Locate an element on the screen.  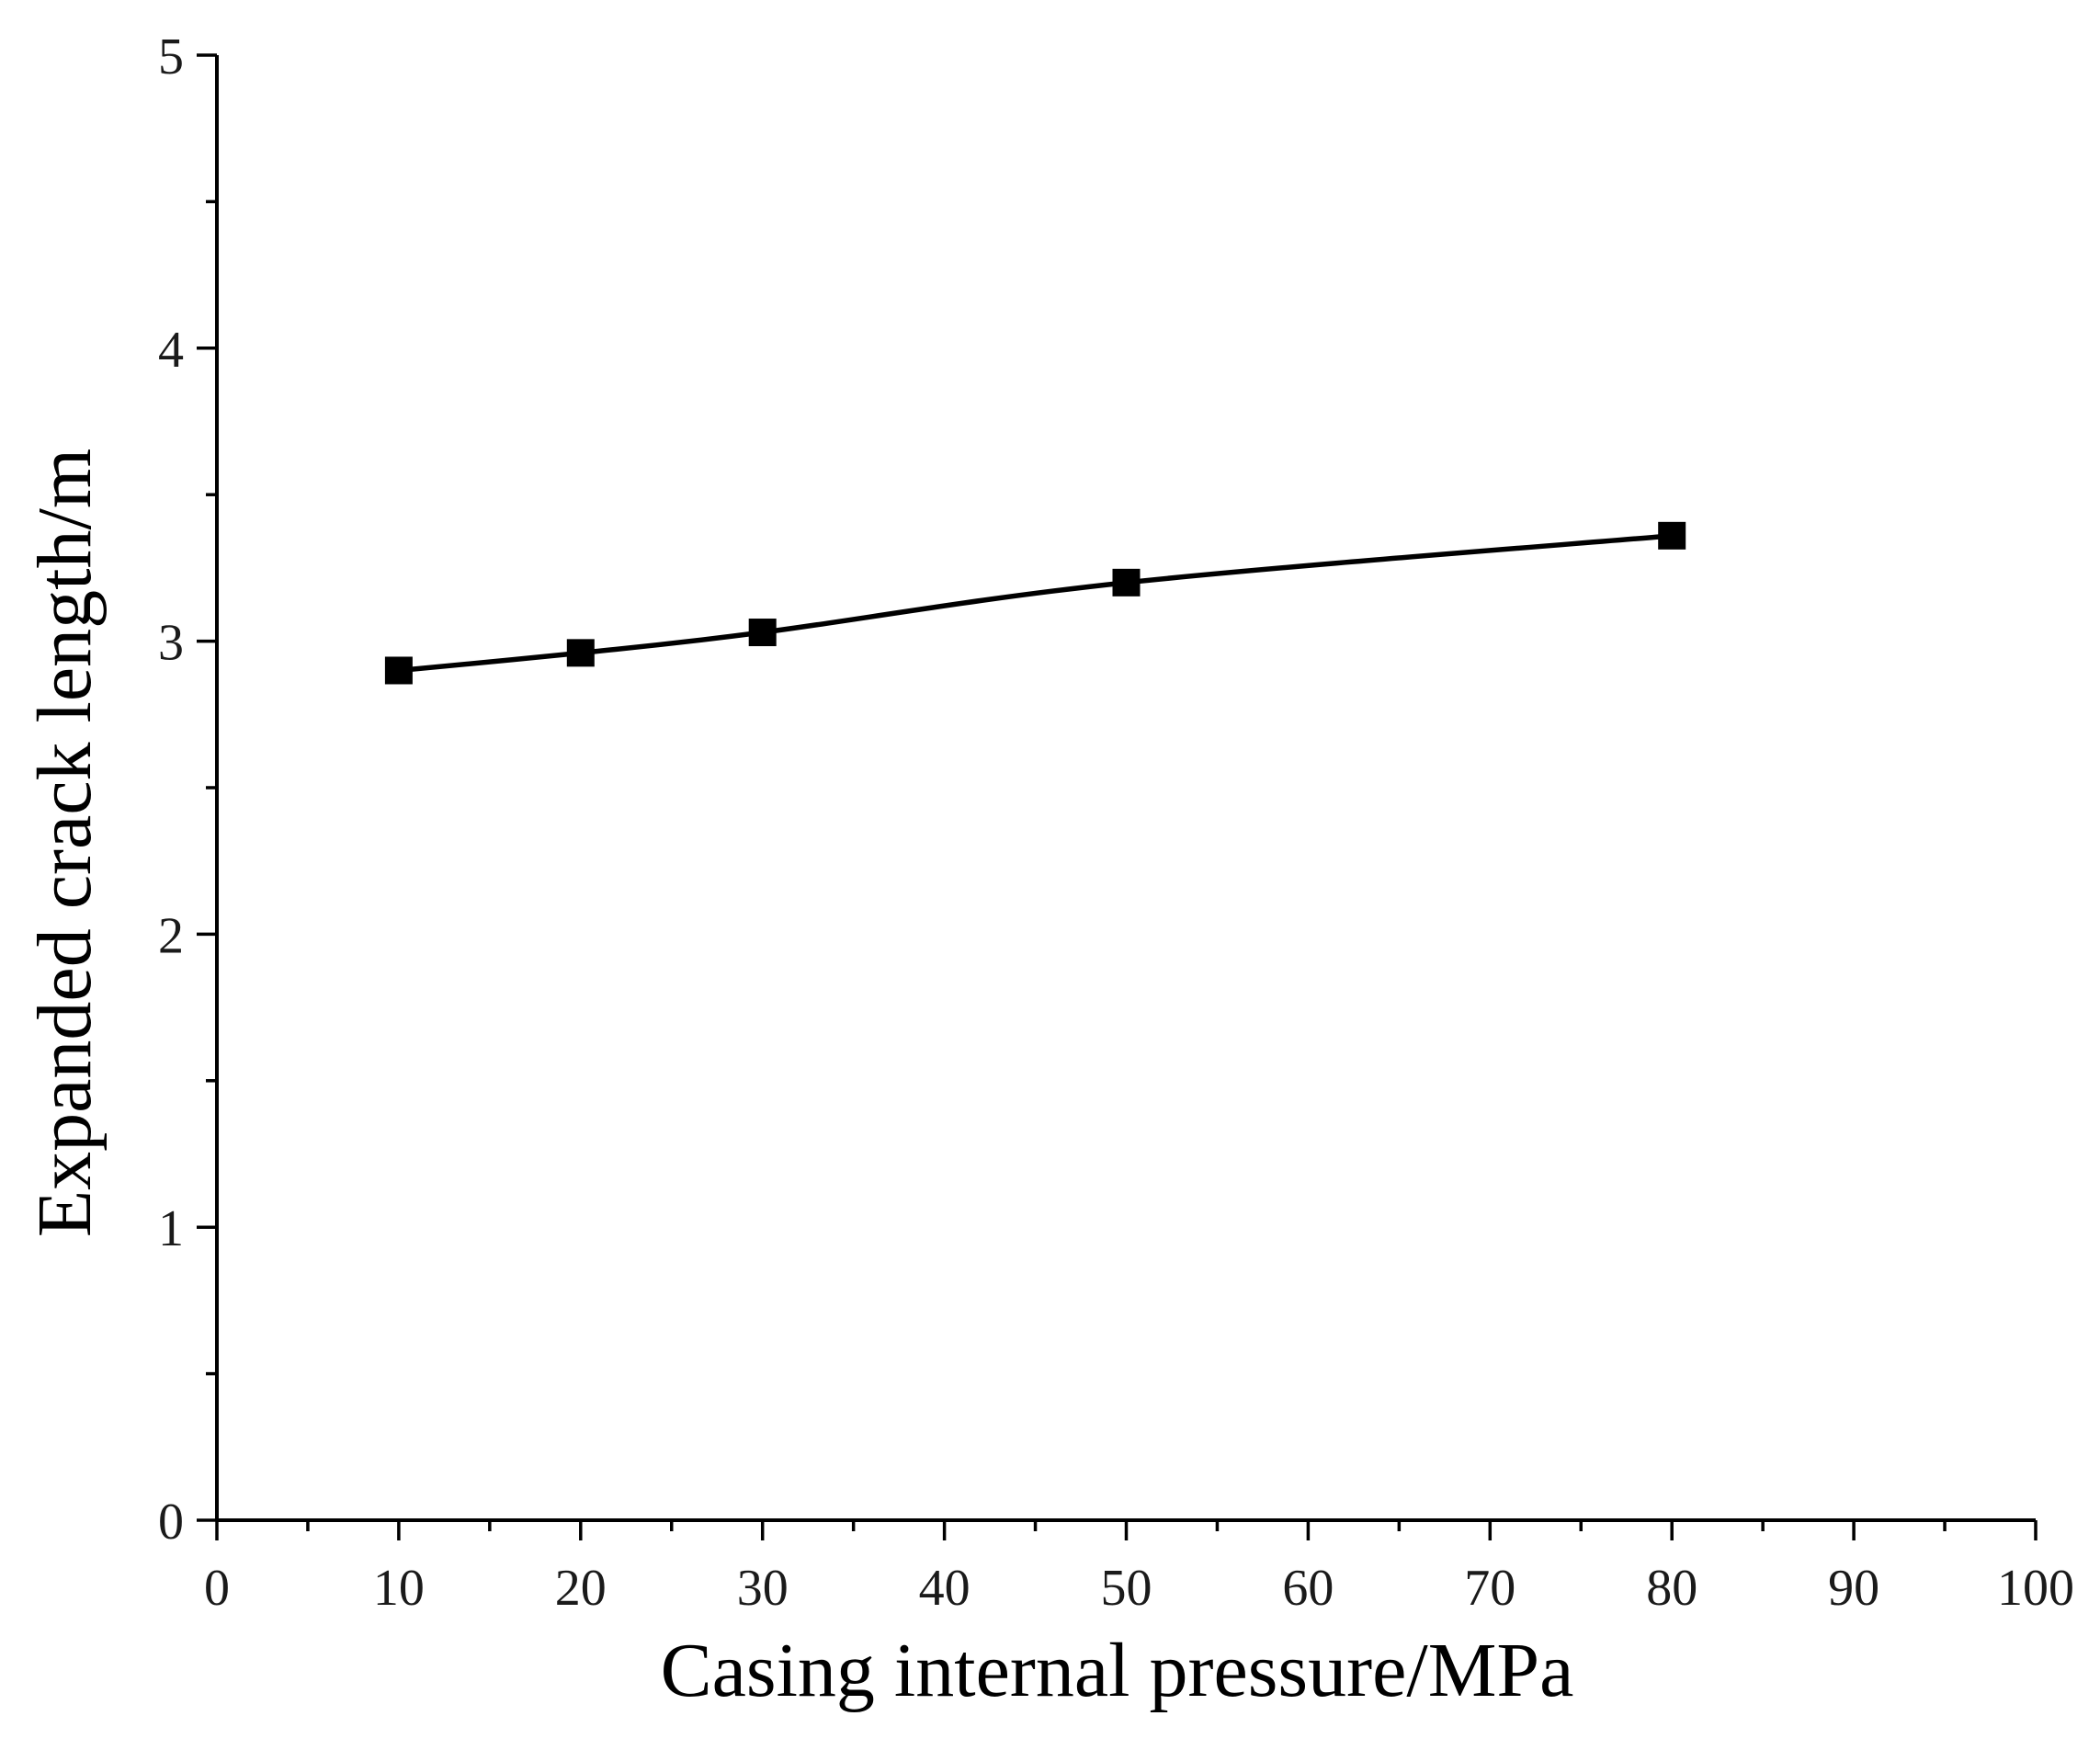
x-tick-labels: 0 10 20 30 40 50 60 70 80 90 100 is located at coordinates (1139, 1588).